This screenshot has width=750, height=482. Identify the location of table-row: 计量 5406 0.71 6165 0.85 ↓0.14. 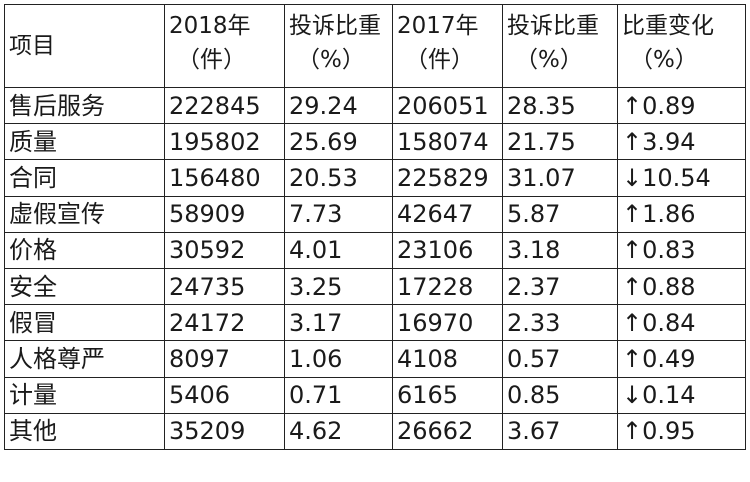
(375, 395).